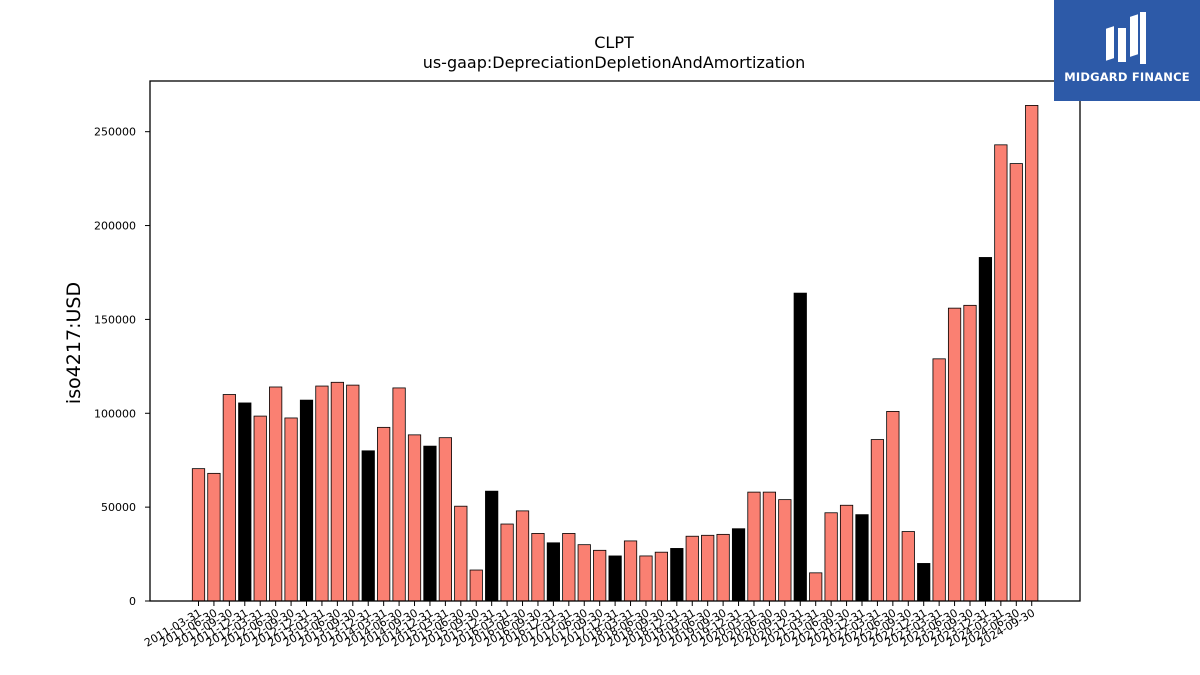 The width and height of the screenshot is (1200, 675). I want to click on midgard-logo-icon, so click(1126, 38).